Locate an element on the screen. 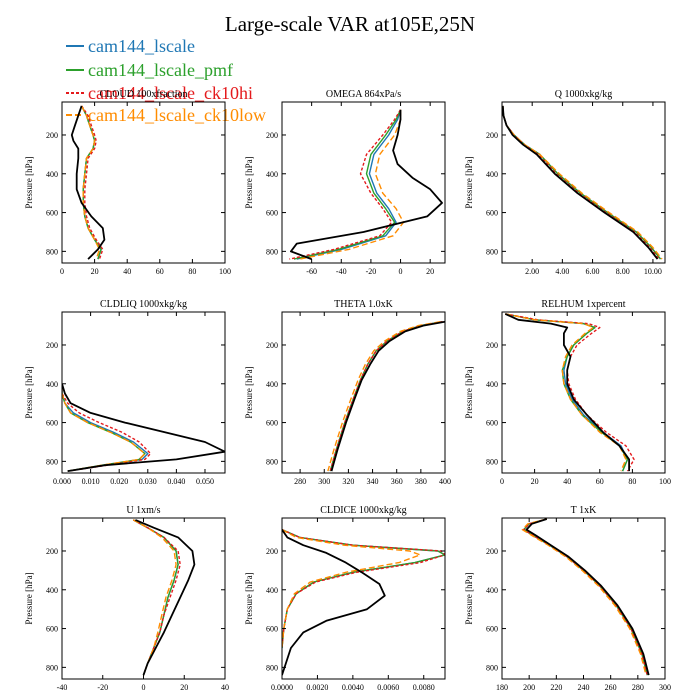  x-tick-label: 0.0040 is located at coordinates (353, 687).